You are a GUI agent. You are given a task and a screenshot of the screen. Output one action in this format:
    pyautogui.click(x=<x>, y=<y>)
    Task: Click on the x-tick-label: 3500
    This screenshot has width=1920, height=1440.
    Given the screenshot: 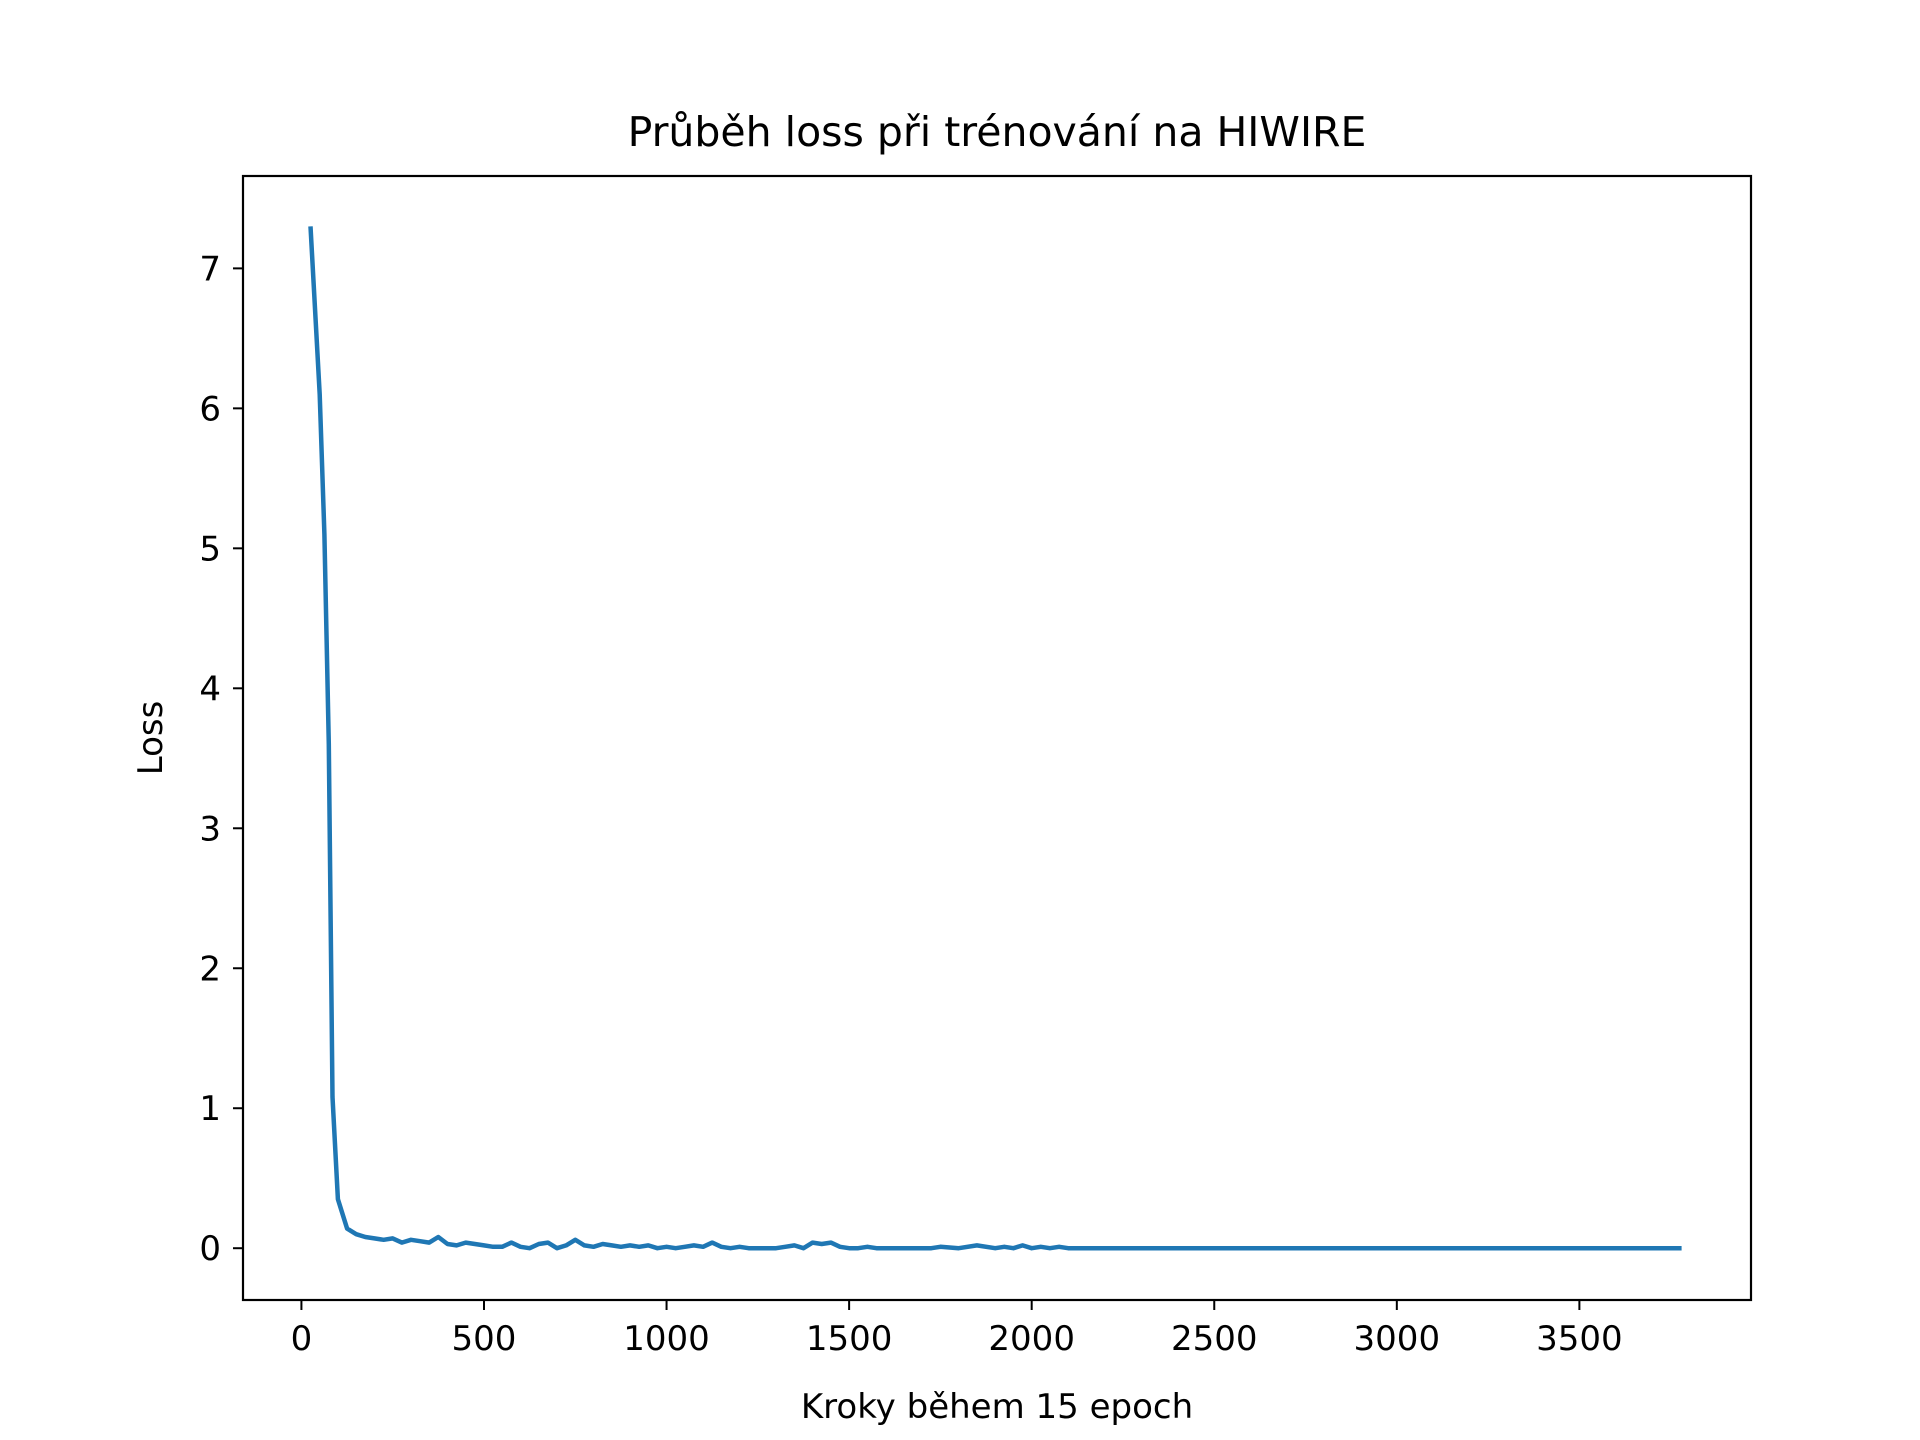 What is the action you would take?
    pyautogui.click(x=1579, y=1339)
    